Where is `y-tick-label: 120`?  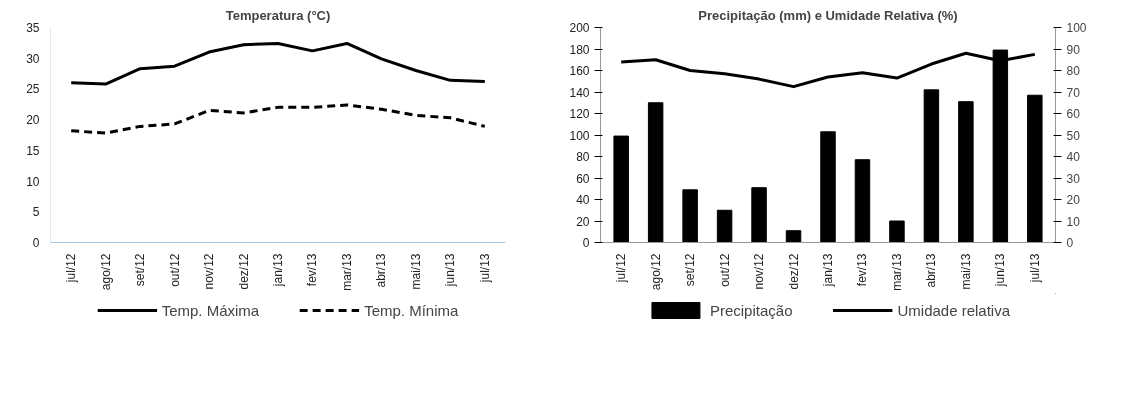 y-tick-label: 120 is located at coordinates (579, 114).